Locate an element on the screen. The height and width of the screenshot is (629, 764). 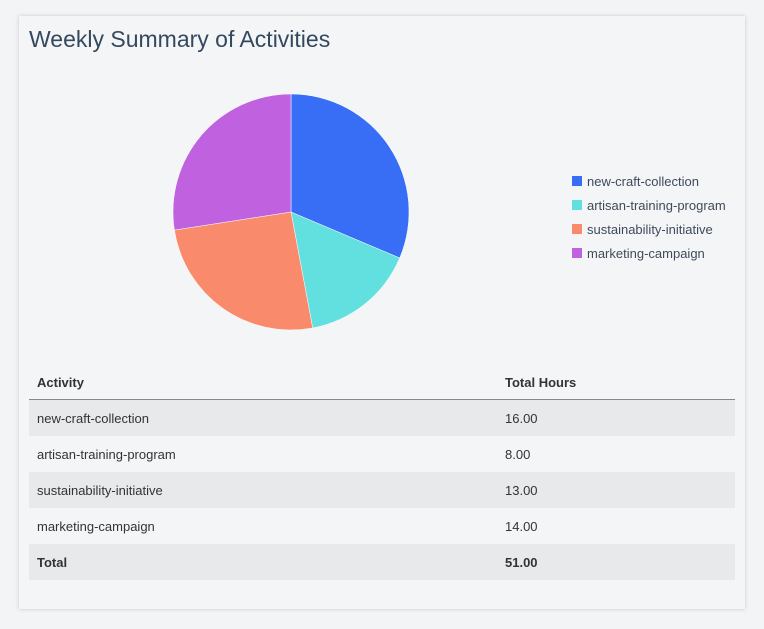
legend-item: new-craft-collection is located at coordinates (649, 181).